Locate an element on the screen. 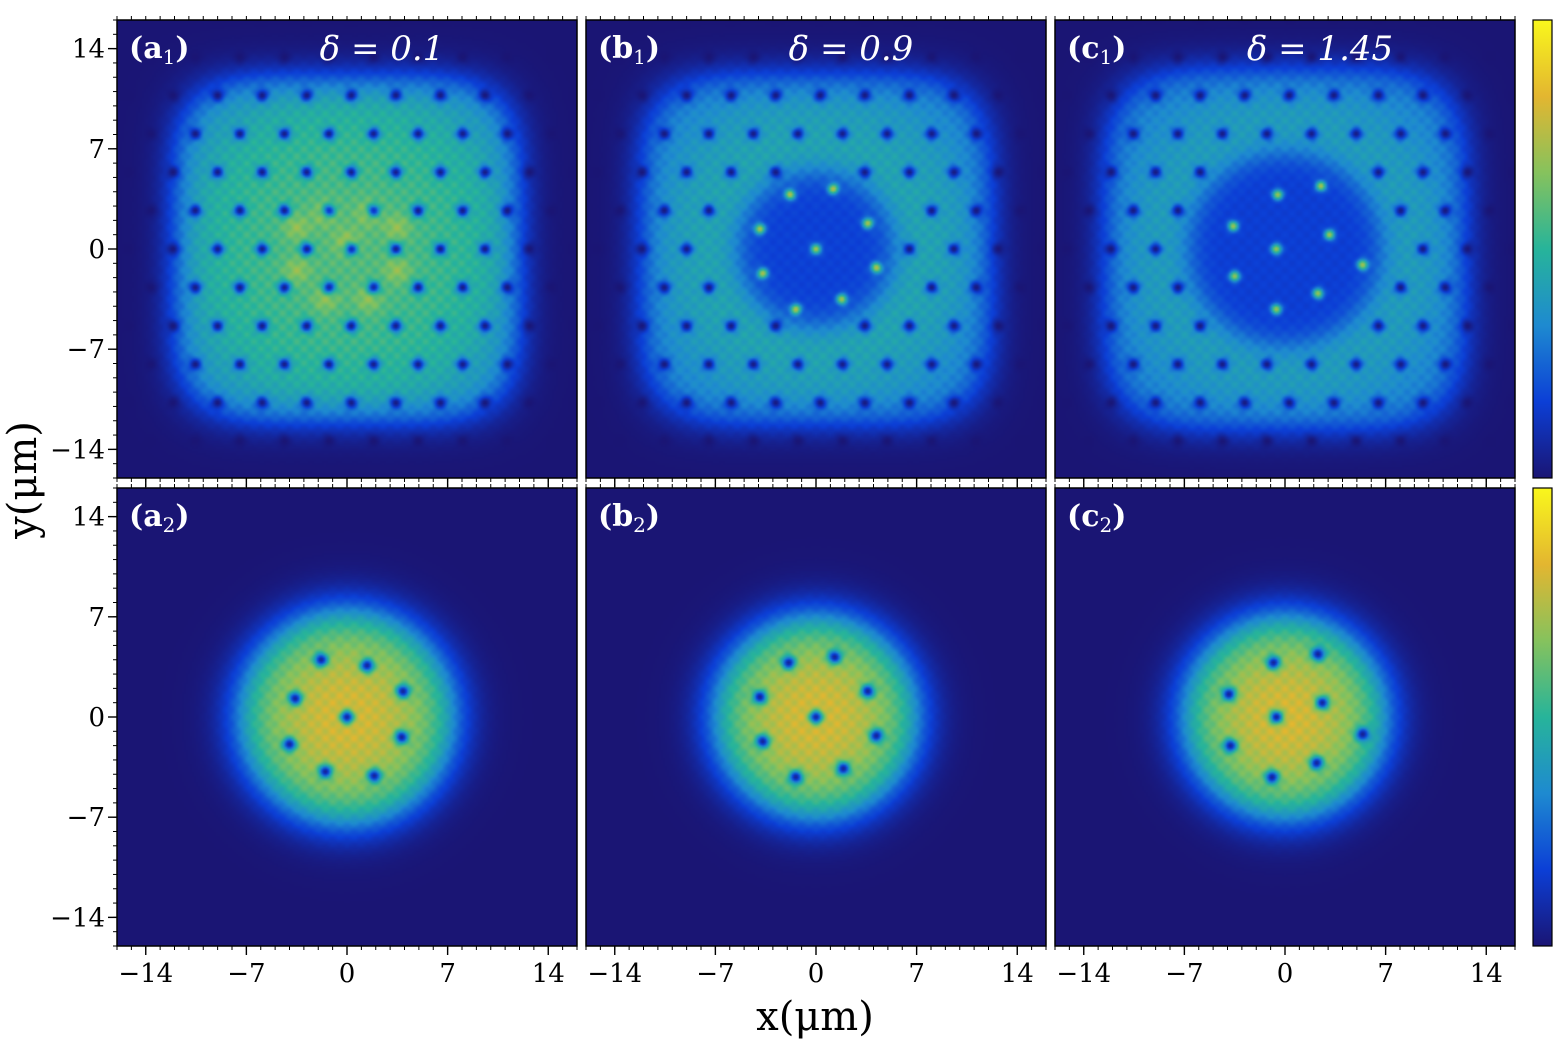 The image size is (1560, 1040). heatmap-c2 is located at coordinates (1285, 717).